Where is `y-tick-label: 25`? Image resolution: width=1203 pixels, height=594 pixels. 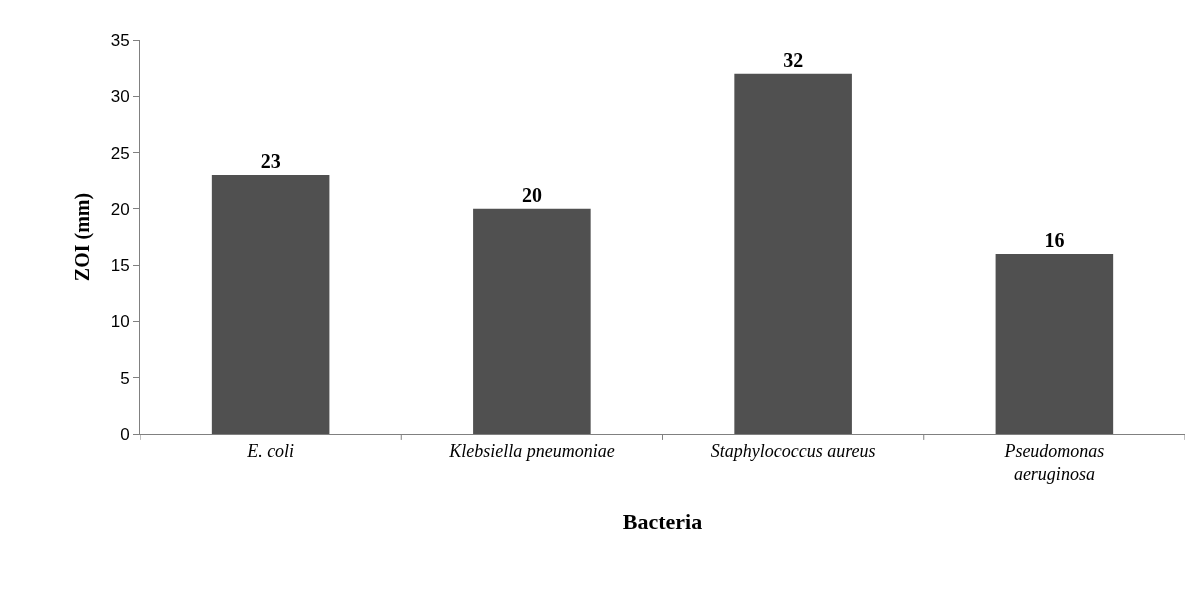
y-tick-label: 25 is located at coordinates (120, 153).